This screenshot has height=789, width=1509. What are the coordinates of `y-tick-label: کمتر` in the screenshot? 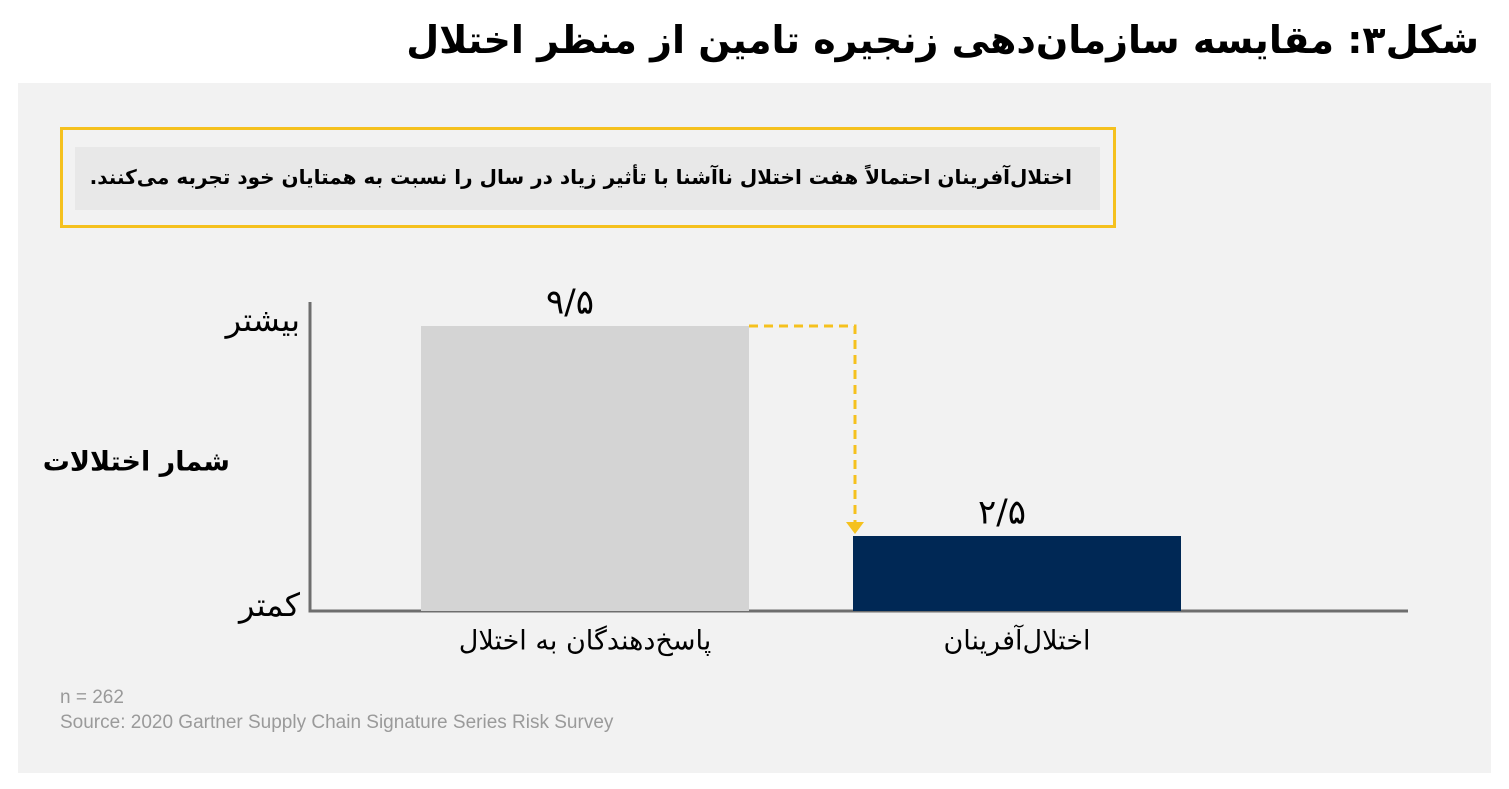 It's located at (269, 605).